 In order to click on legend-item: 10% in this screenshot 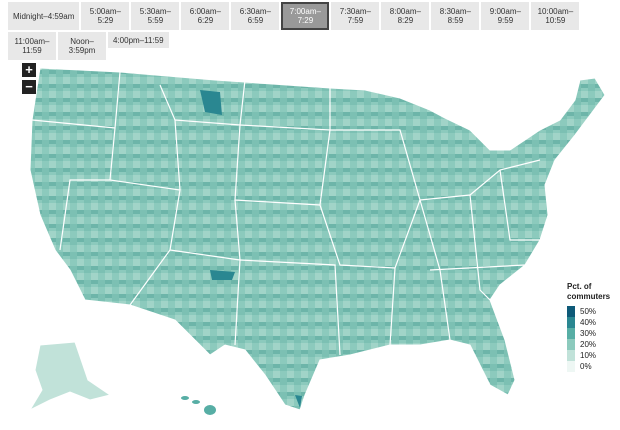, I will do `click(592, 355)`.